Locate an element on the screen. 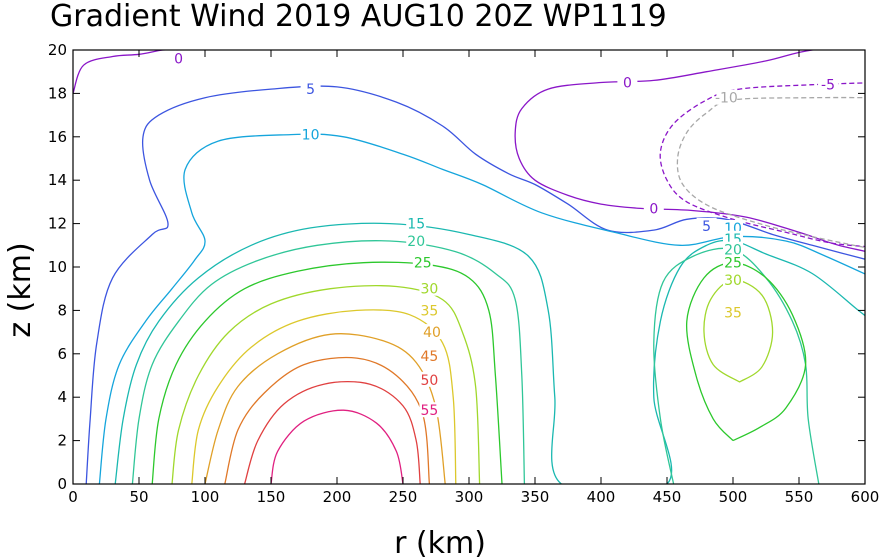 This screenshot has width=879, height=560. contour-label: 15 is located at coordinates (416, 225).